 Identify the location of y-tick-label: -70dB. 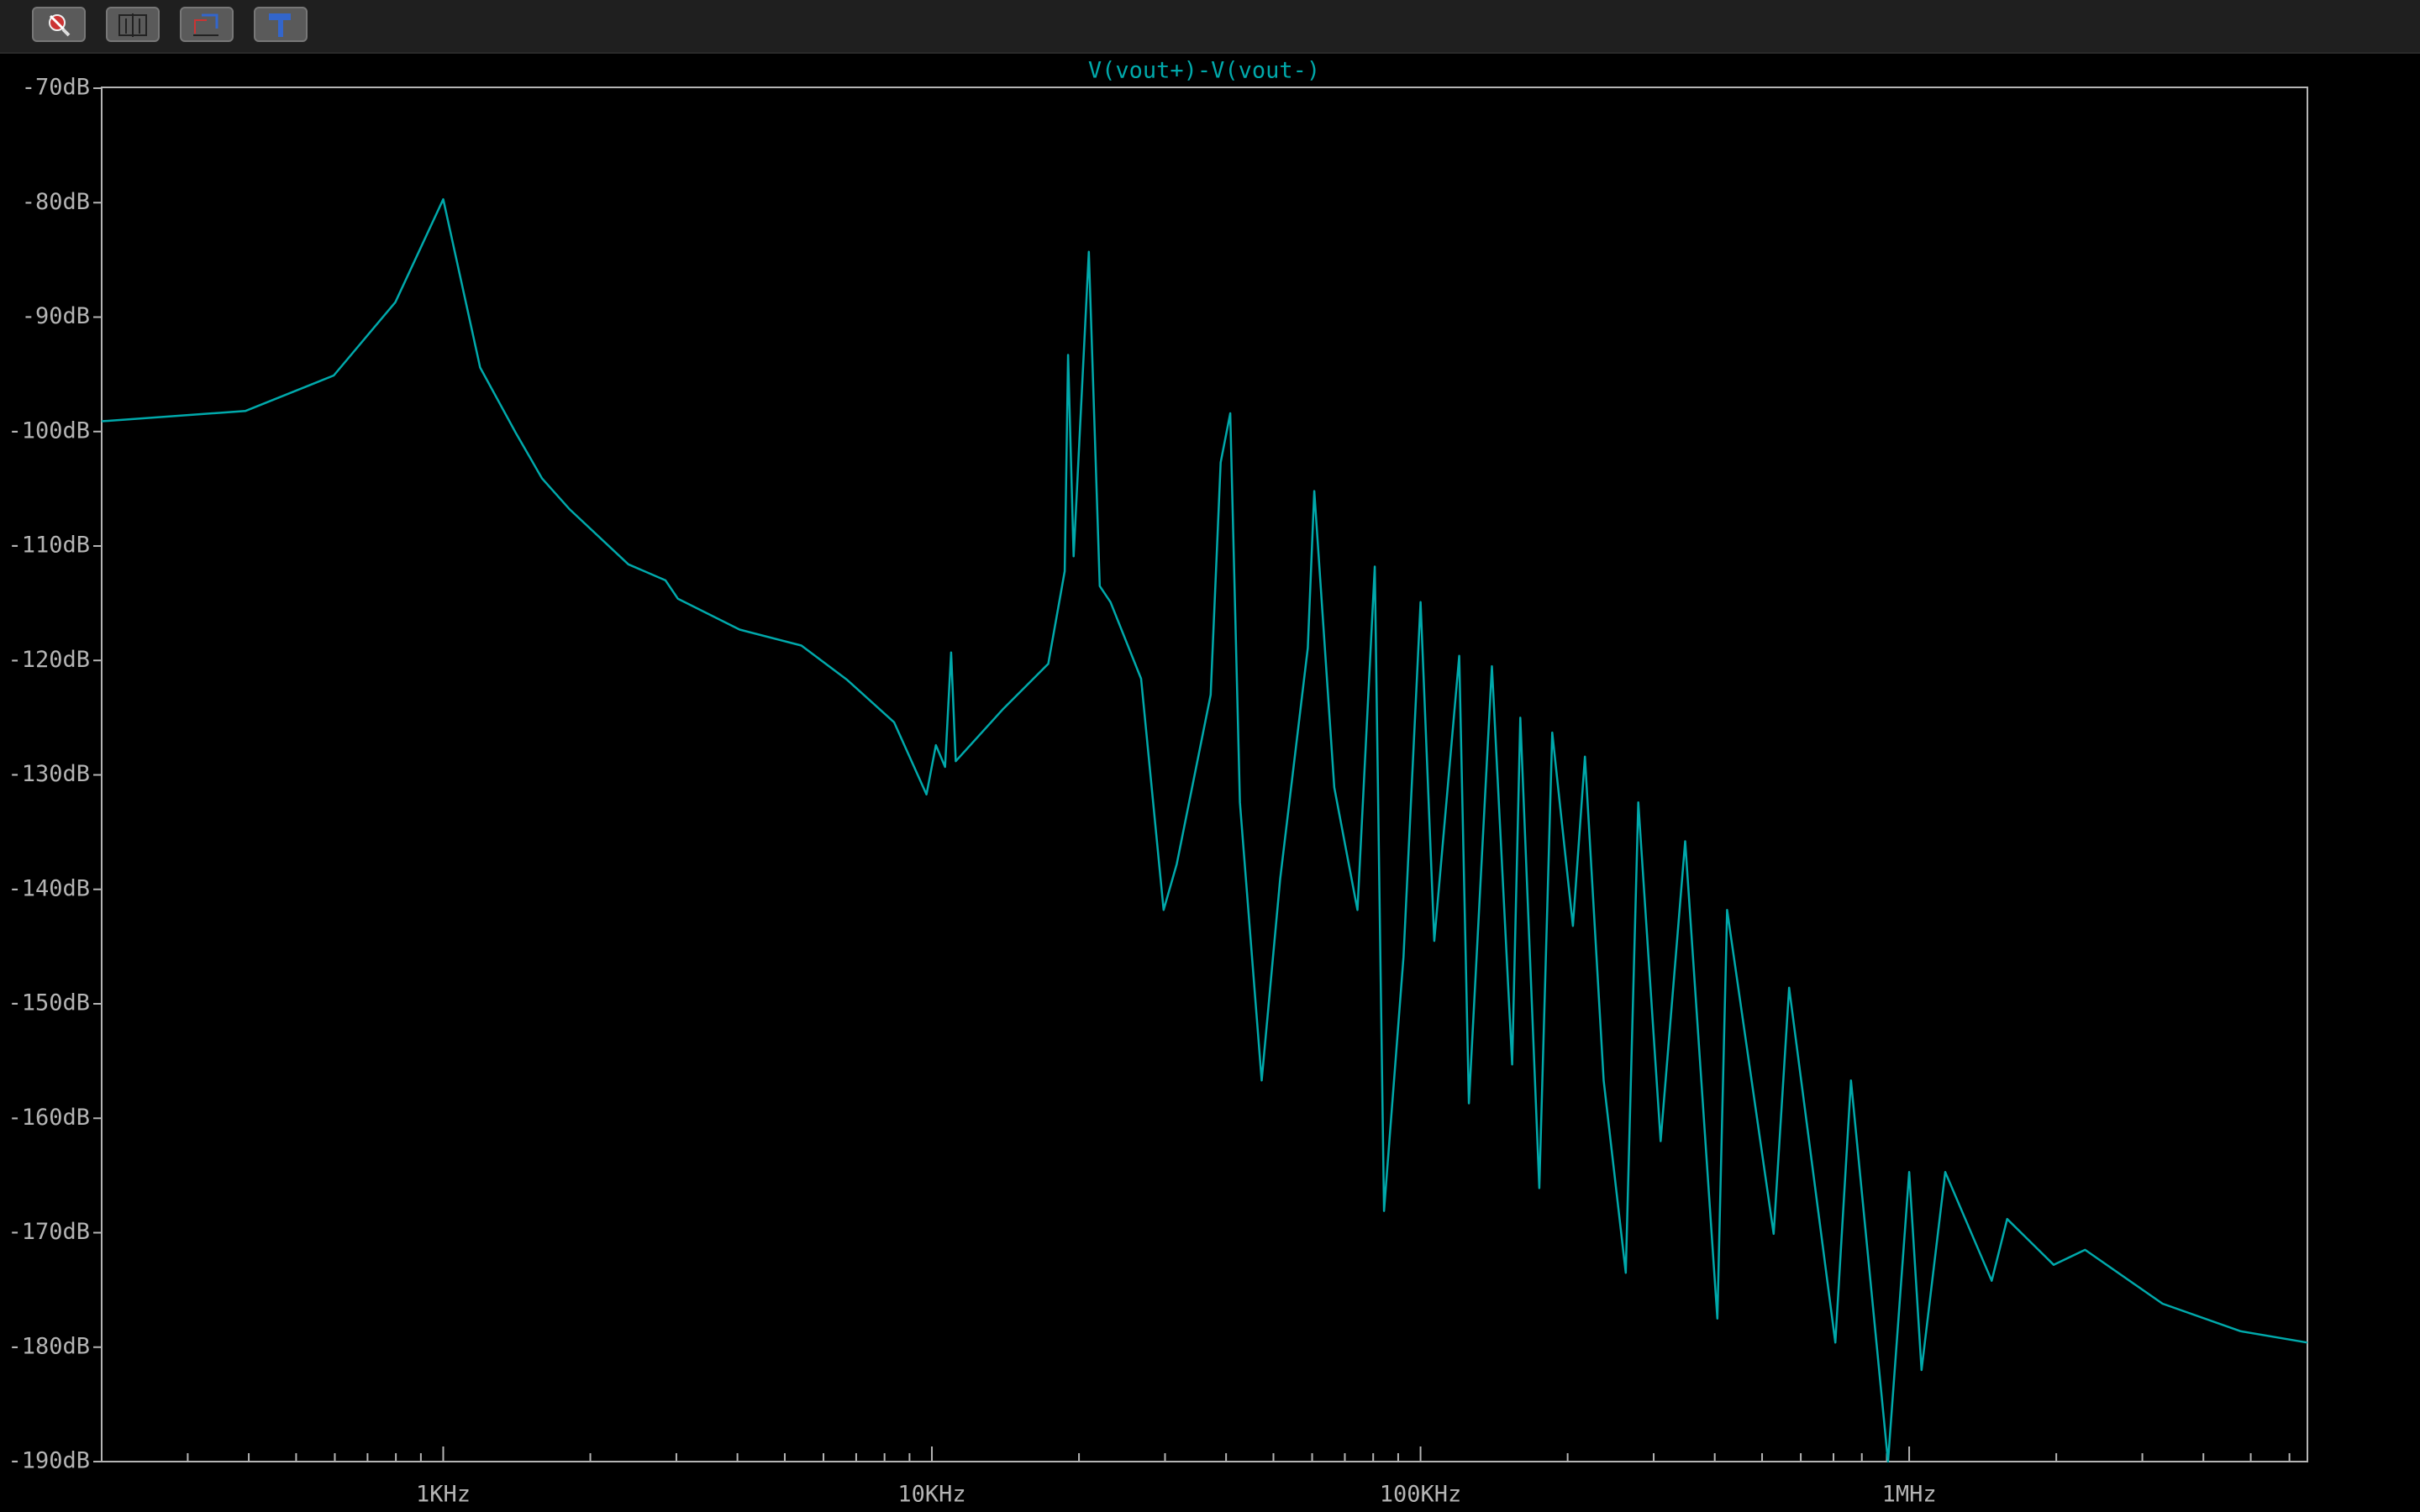
(56, 88).